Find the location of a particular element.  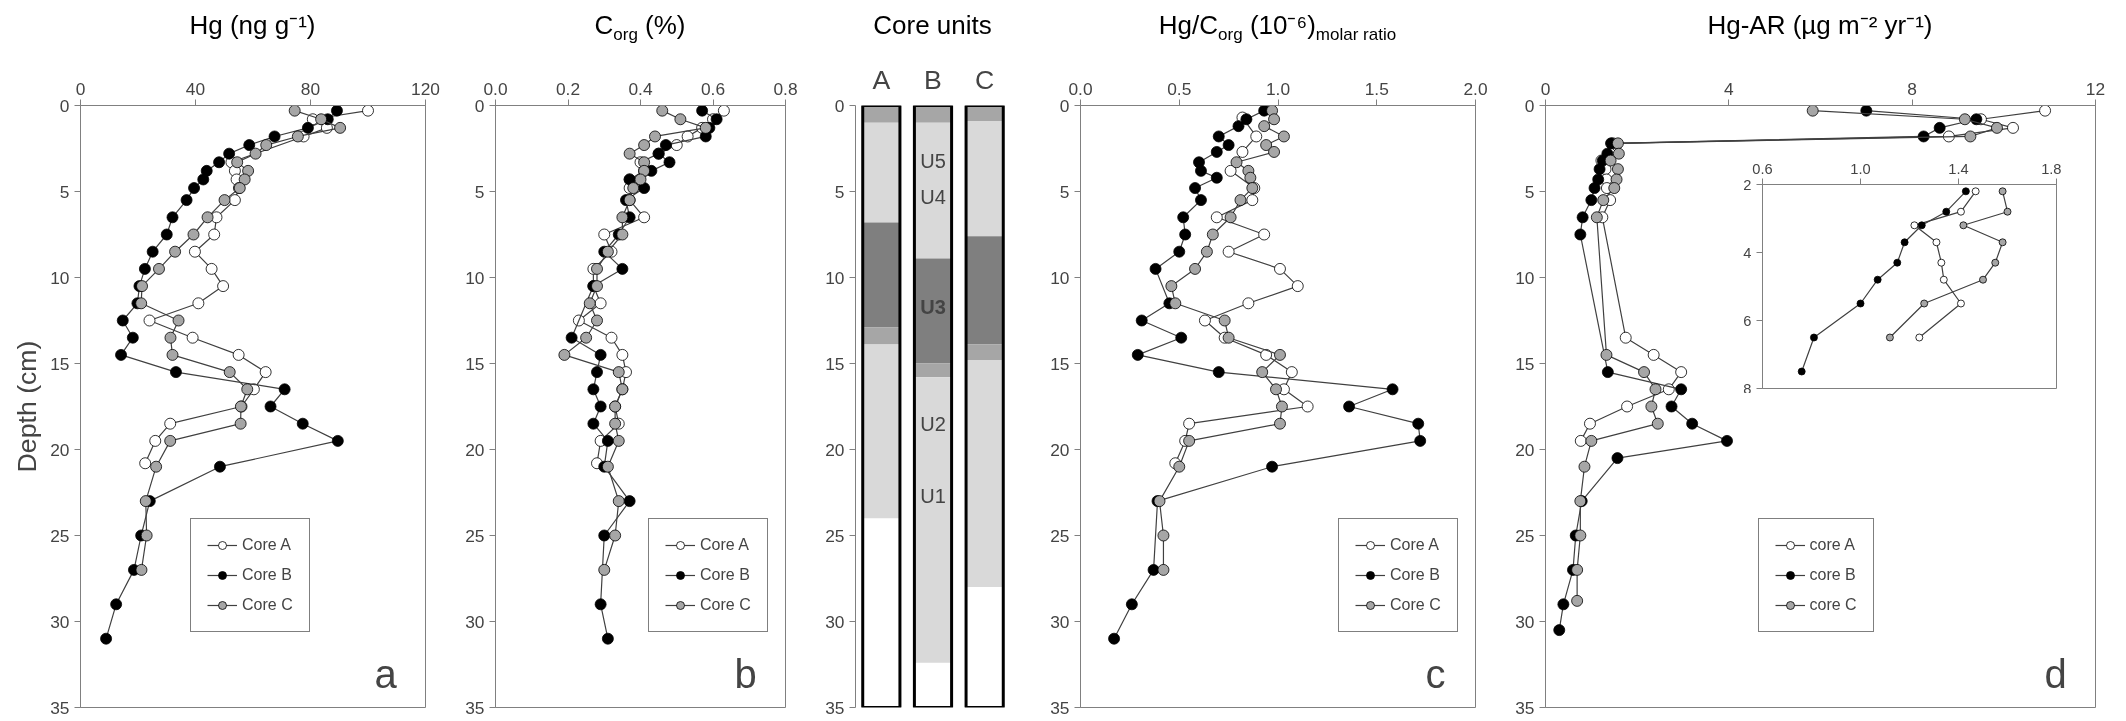

chart-title: Hg/C$_{org}$ (10⁻⁶)$_{molar ratio}$ is located at coordinates (1277, 28).